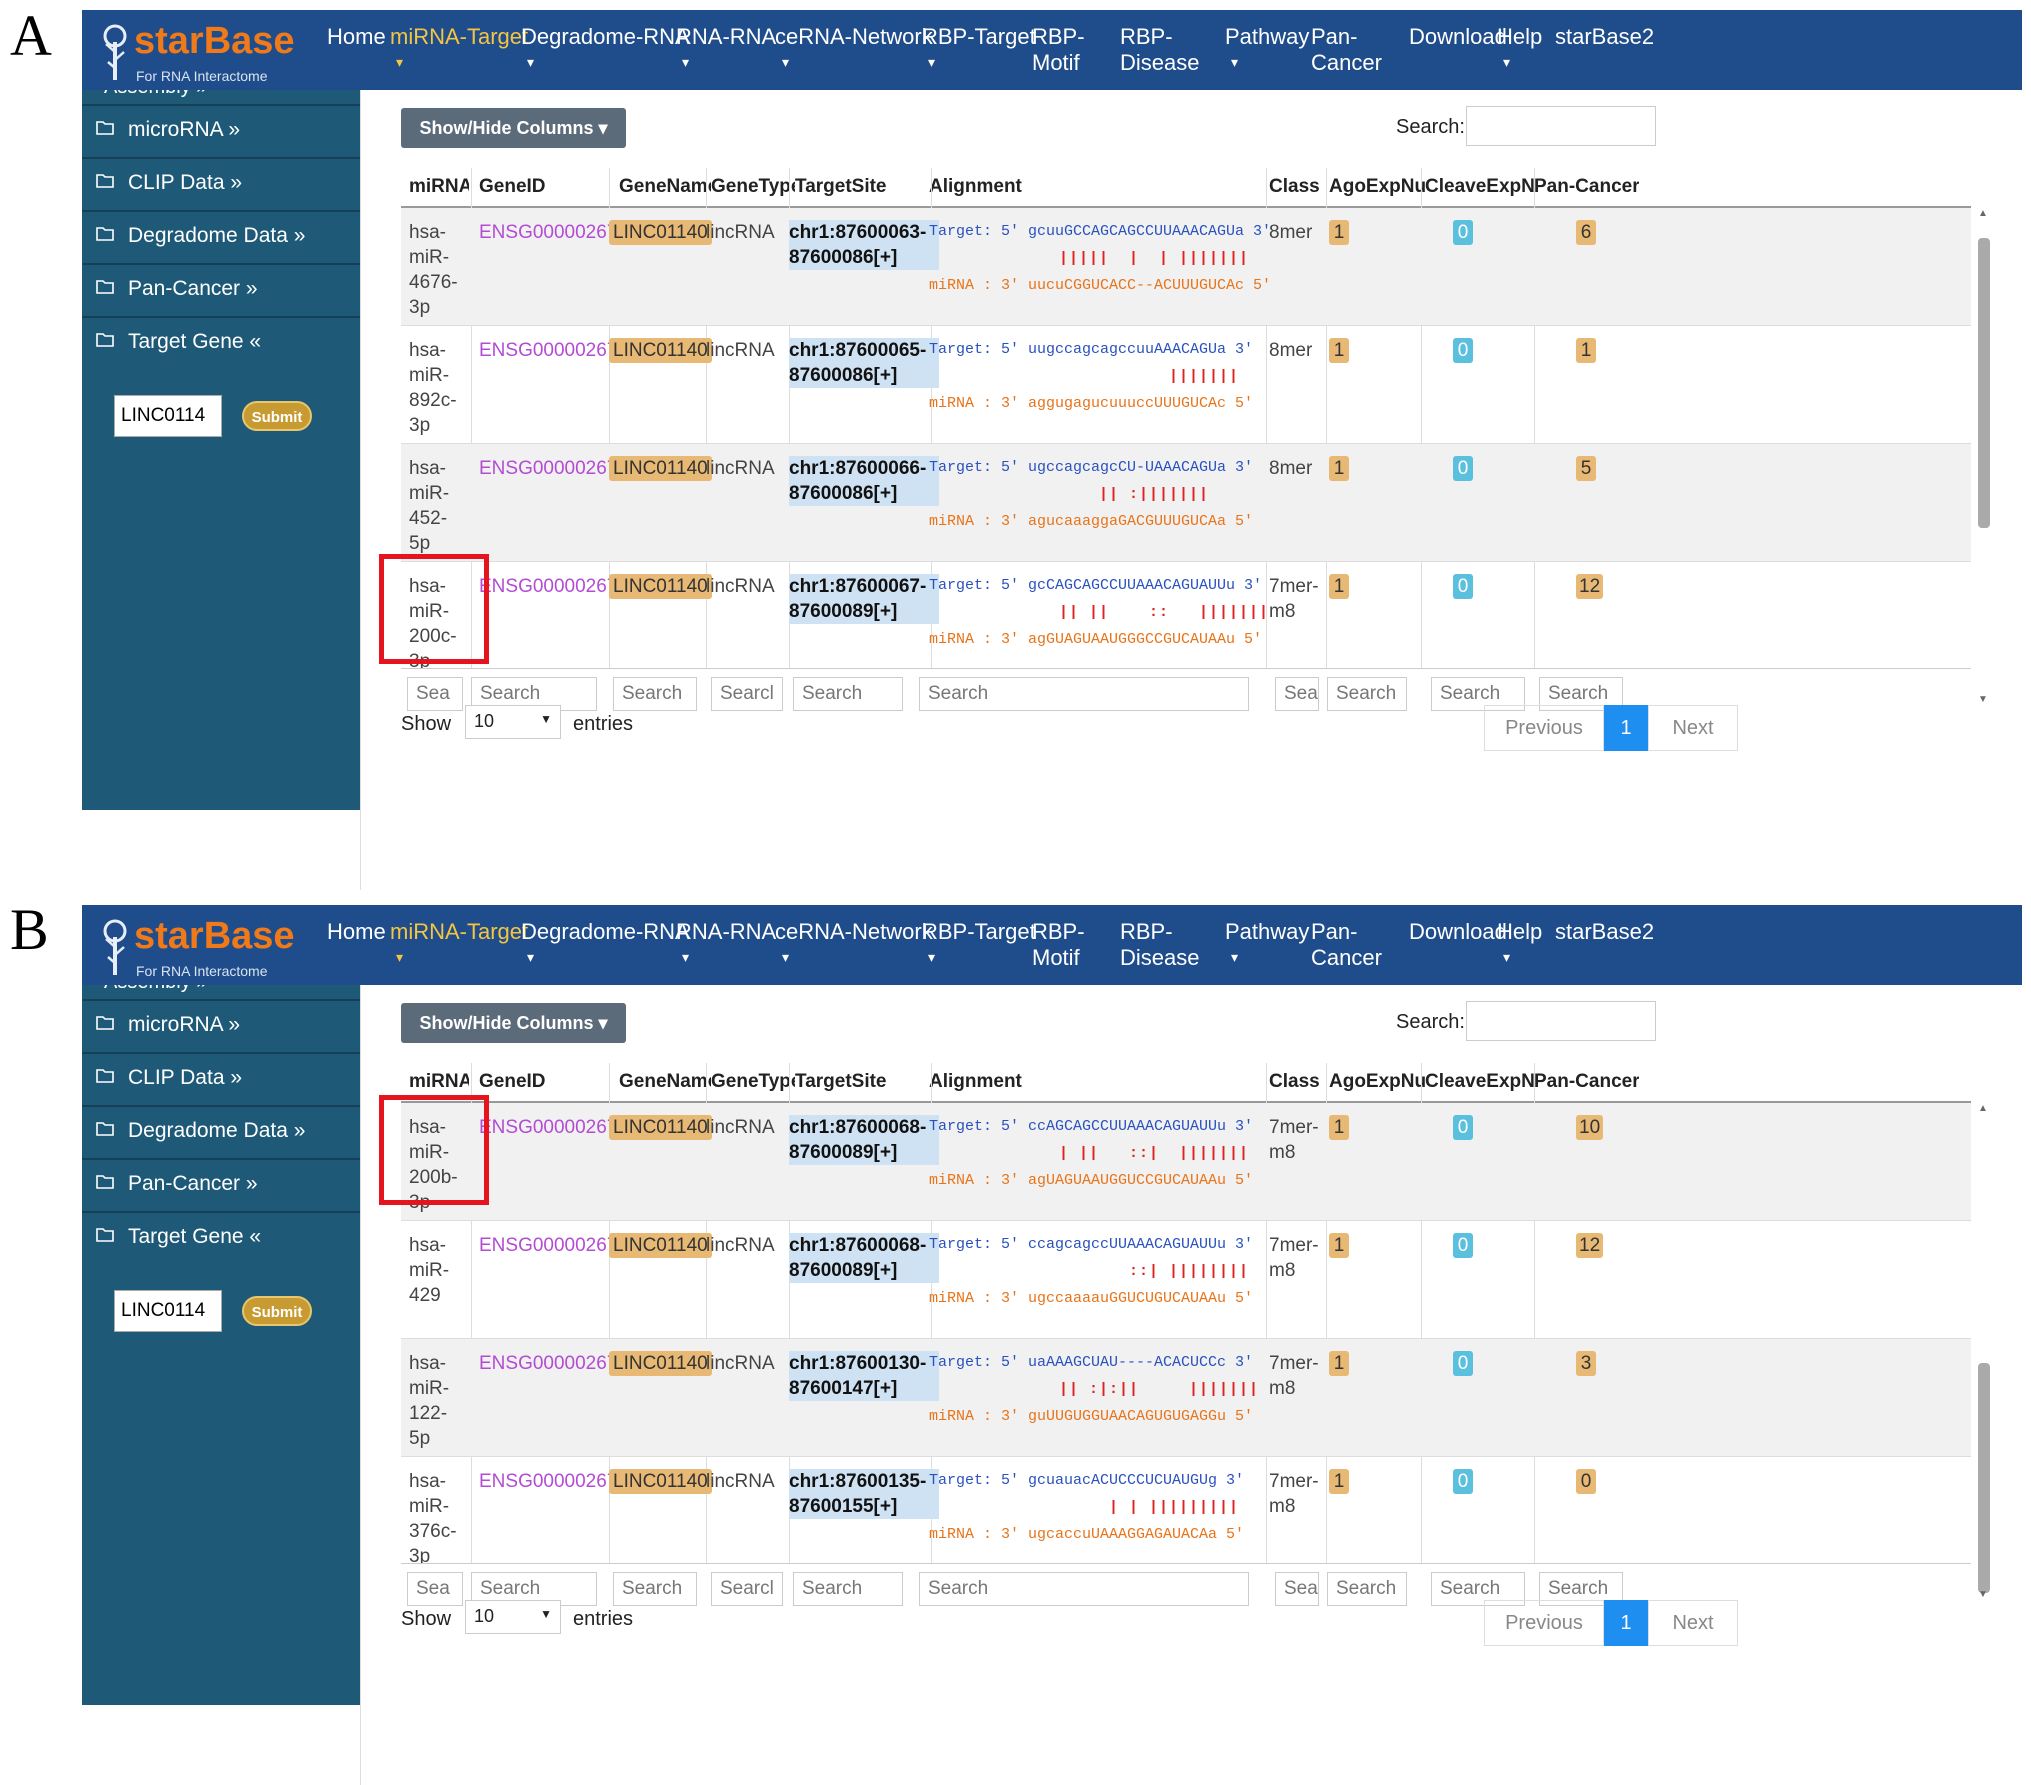  I want to click on nav-starbase2: starBase2, so click(1605, 36).